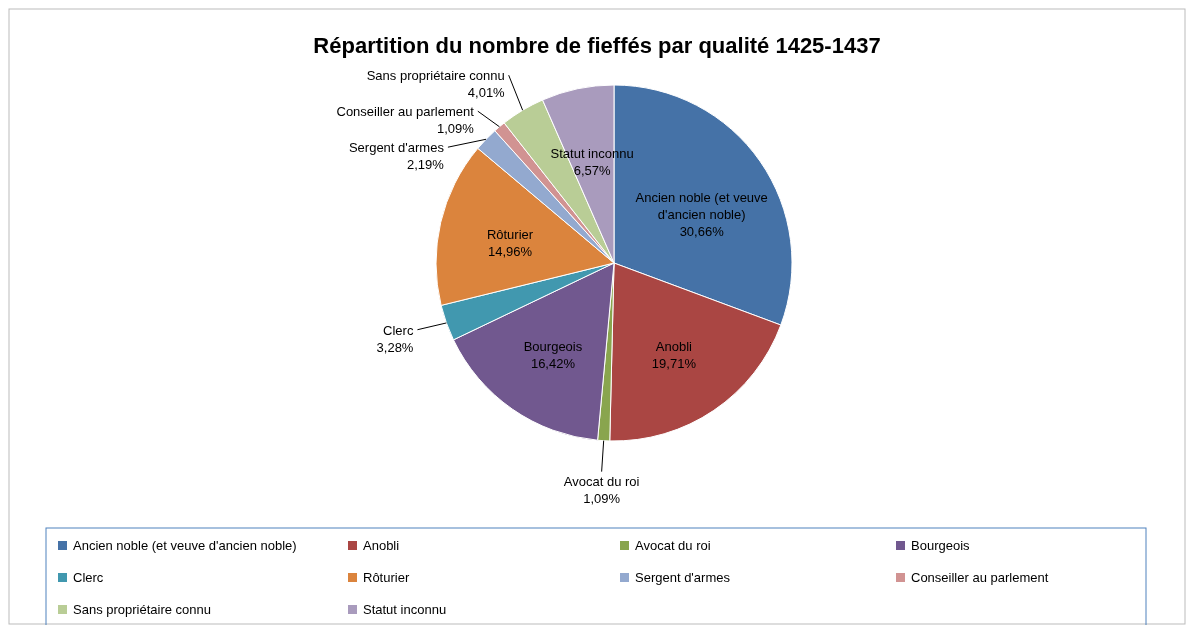 The height and width of the screenshot is (633, 1194). I want to click on slice-label: Ancien noble (et veuve d'ancien noble), so click(701, 206).